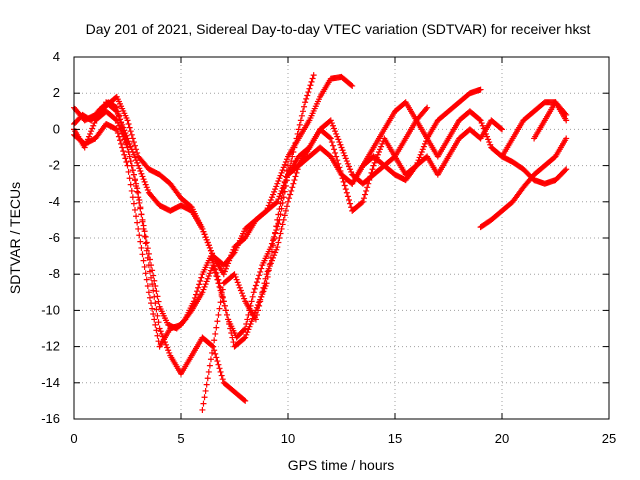  What do you see at coordinates (341, 465) in the screenshot?
I see `x-axis-label: GPS time / hours` at bounding box center [341, 465].